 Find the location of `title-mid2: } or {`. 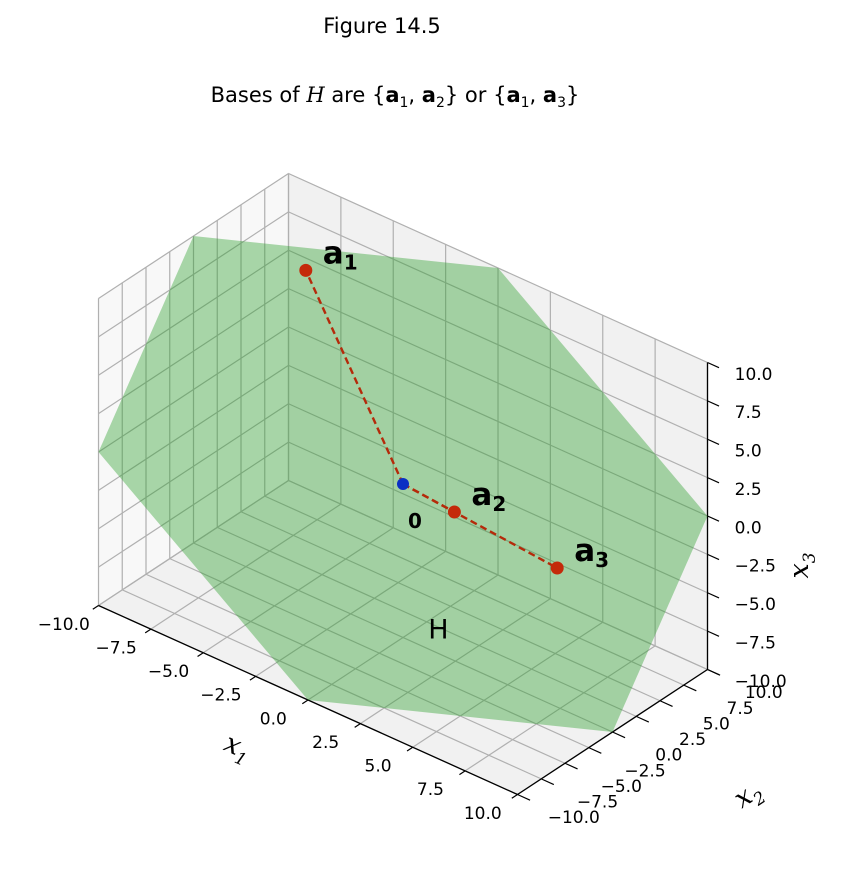

title-mid2: } or { is located at coordinates (476, 95).